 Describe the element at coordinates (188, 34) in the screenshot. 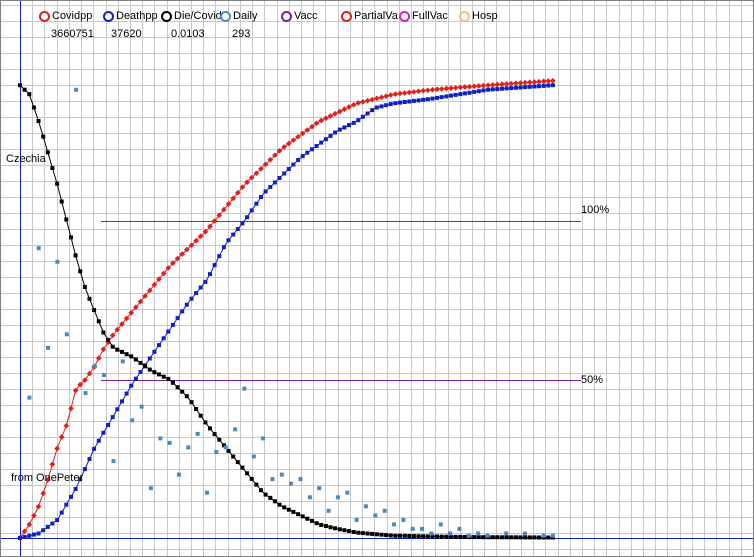

I see `legend-value: 0.0103` at that location.